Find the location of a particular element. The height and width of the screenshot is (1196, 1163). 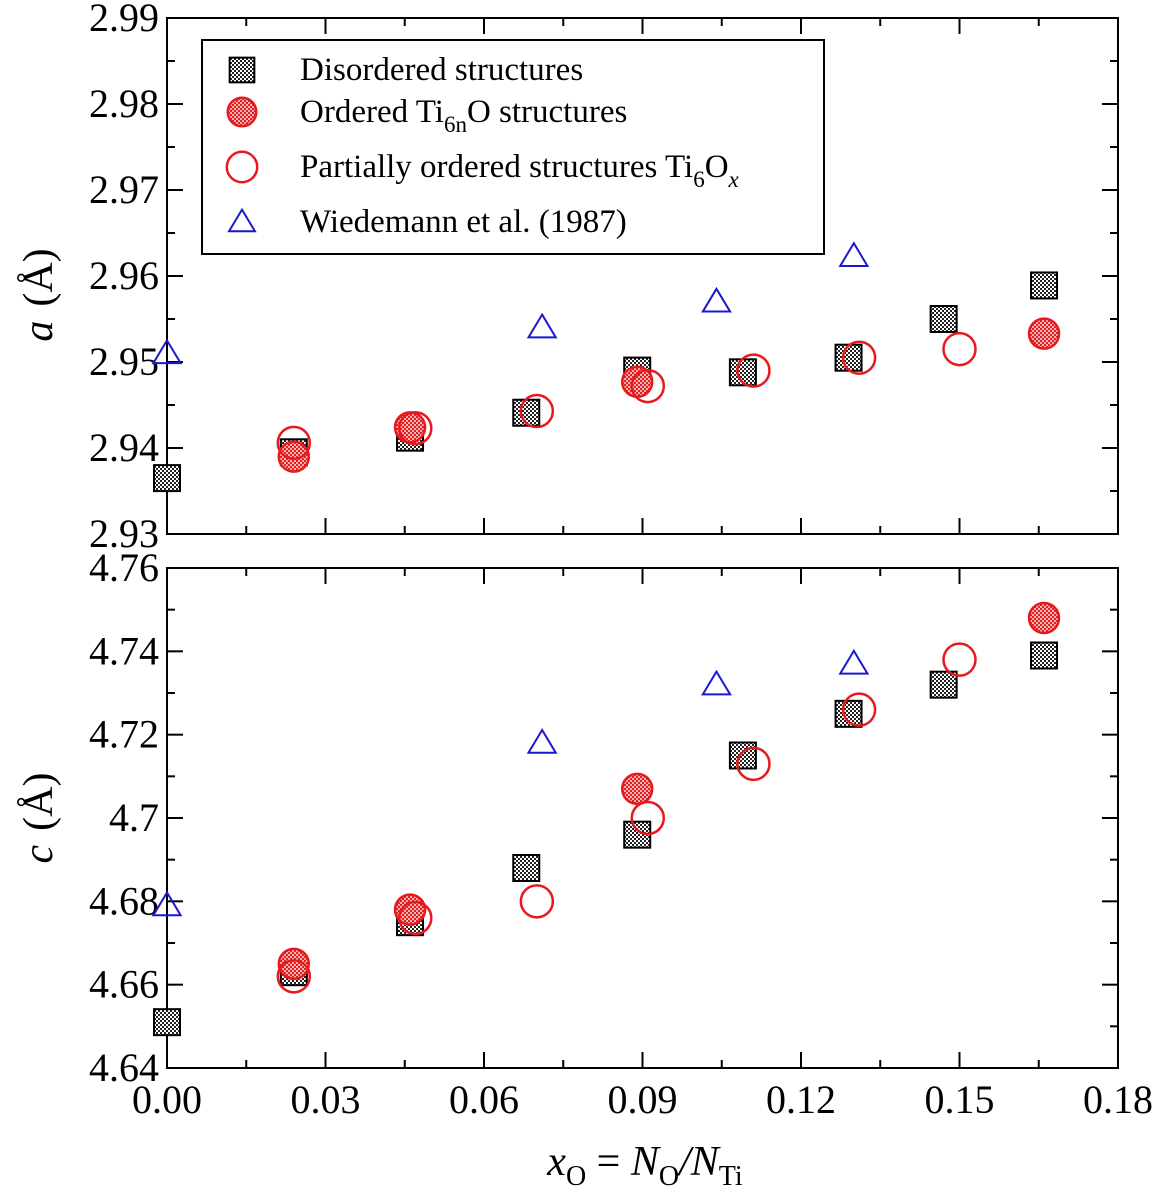

xtick-label: 0.00 is located at coordinates (167, 1099).